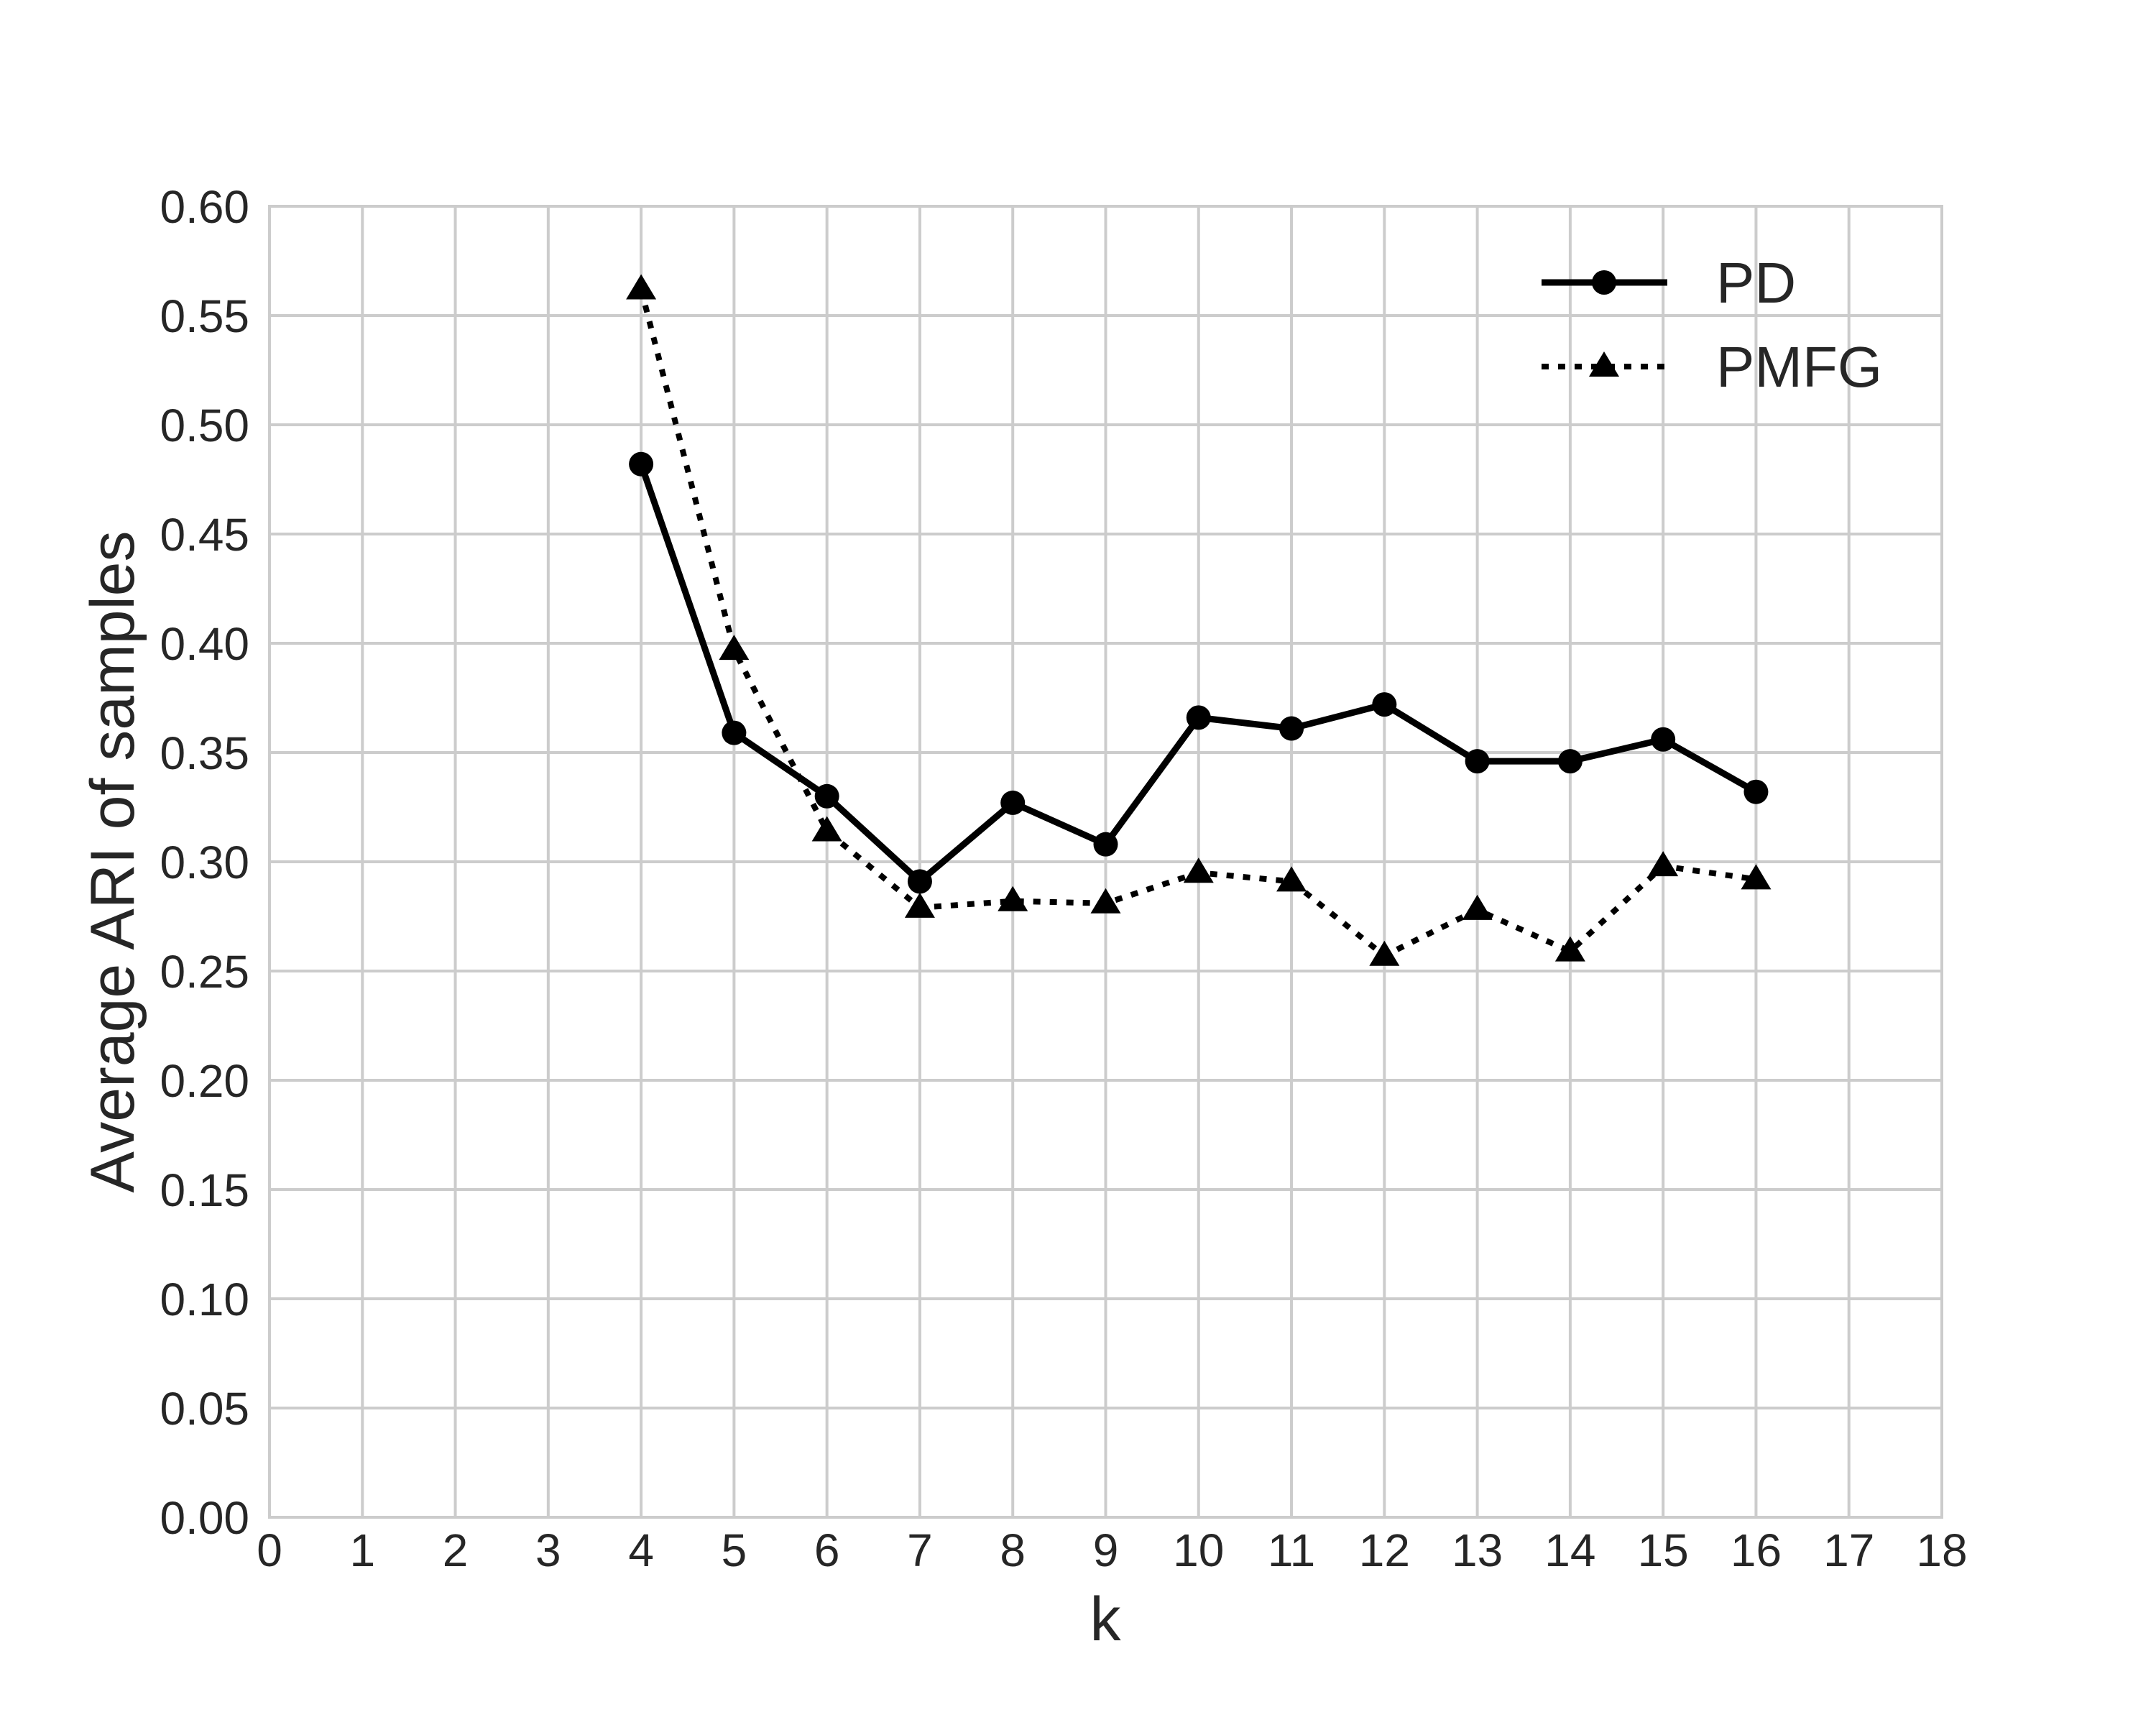 The width and height of the screenshot is (2156, 1725). I want to click on y-tick-label: 0.20, so click(204, 1081).